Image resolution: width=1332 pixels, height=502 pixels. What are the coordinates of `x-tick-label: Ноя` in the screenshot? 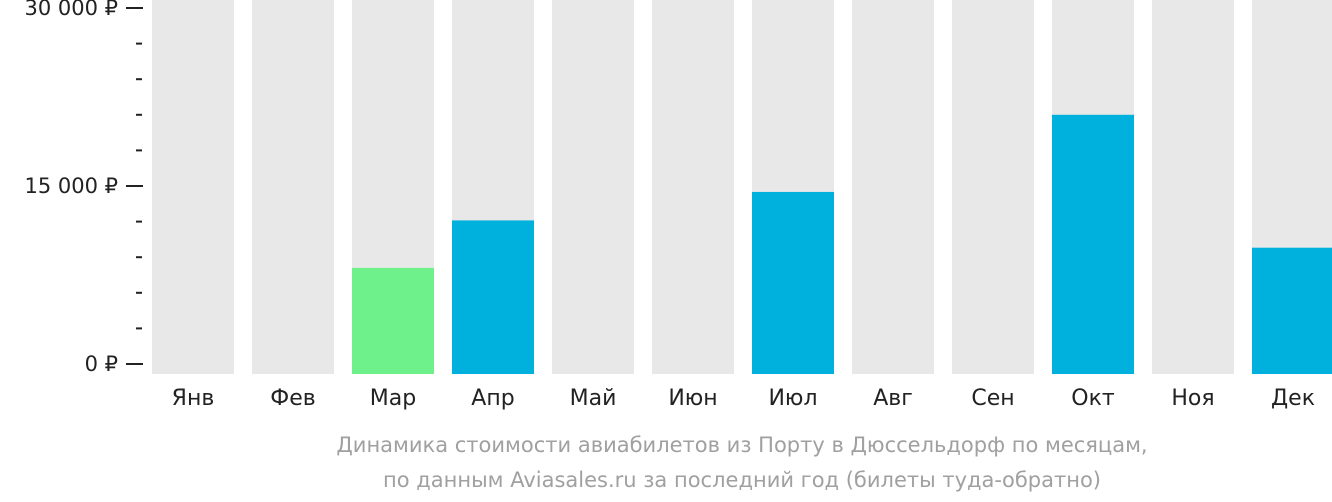 It's located at (1192, 398).